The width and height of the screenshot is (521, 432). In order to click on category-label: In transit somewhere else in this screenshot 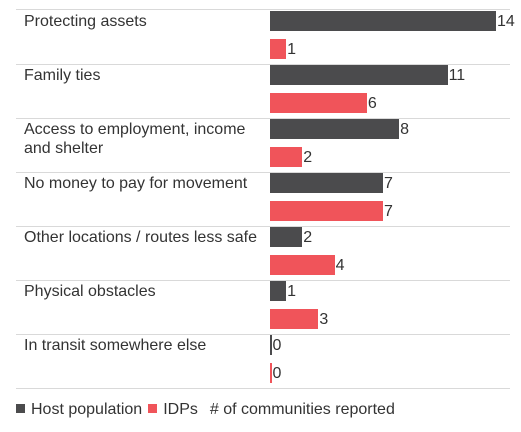, I will do `click(115, 345)`.